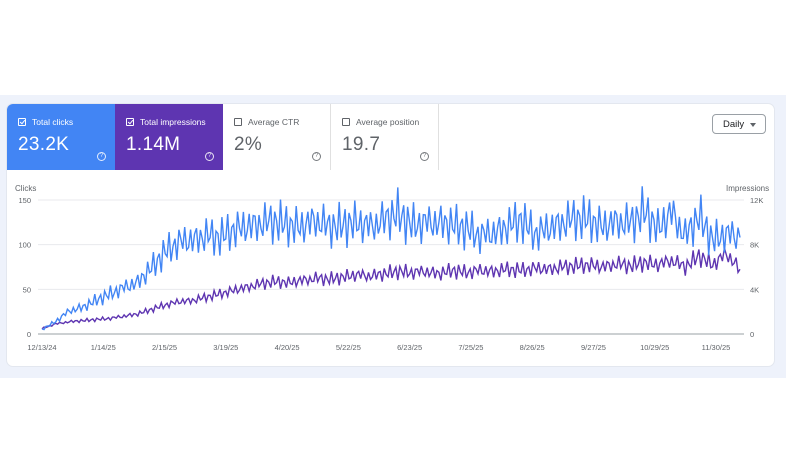  I want to click on dropdown-arrow-icon, so click(753, 125).